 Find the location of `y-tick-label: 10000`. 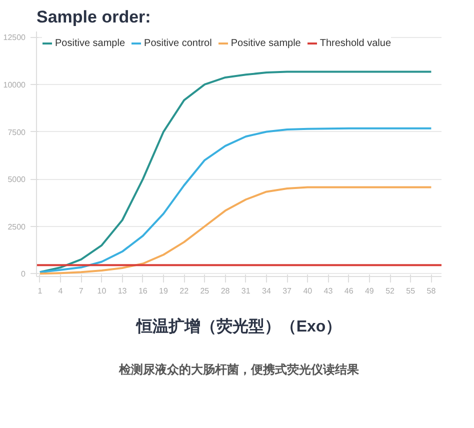

y-tick-label: 10000 is located at coordinates (14, 85).